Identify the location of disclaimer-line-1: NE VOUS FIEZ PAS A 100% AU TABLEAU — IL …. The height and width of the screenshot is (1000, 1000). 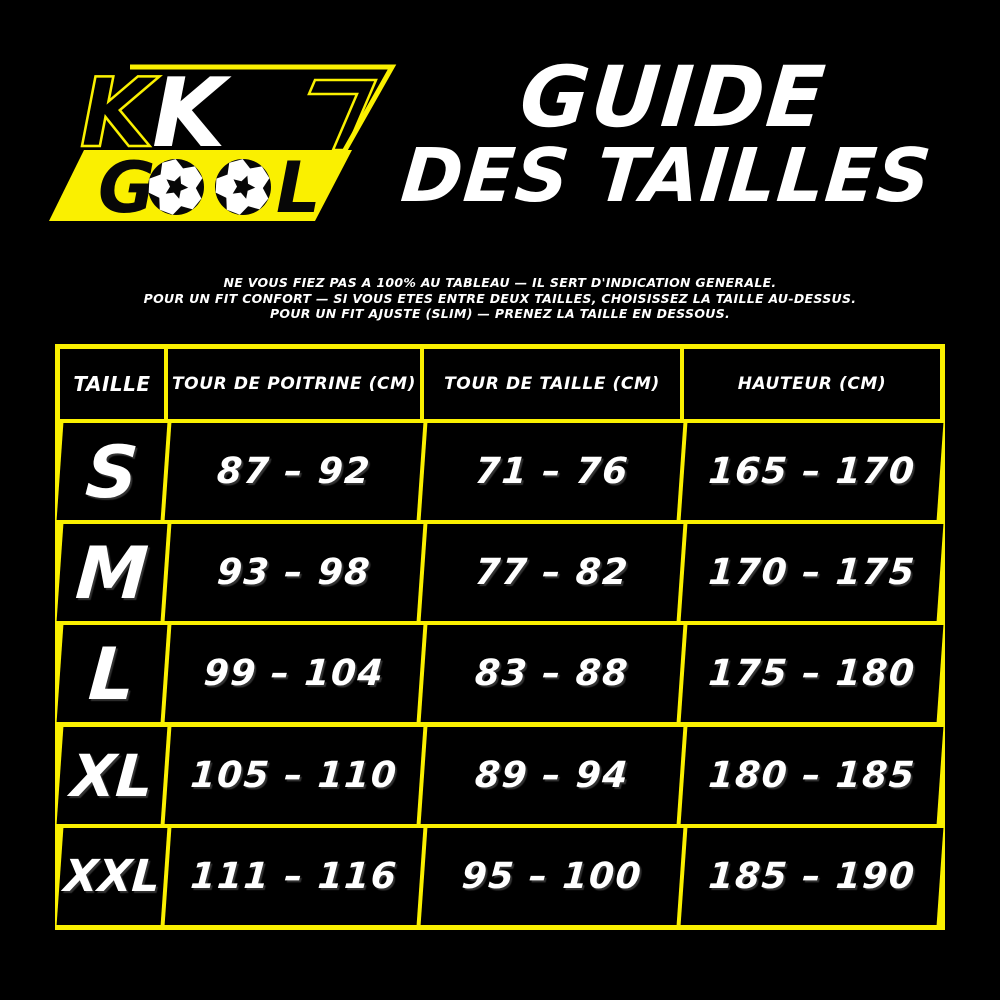
(500, 282).